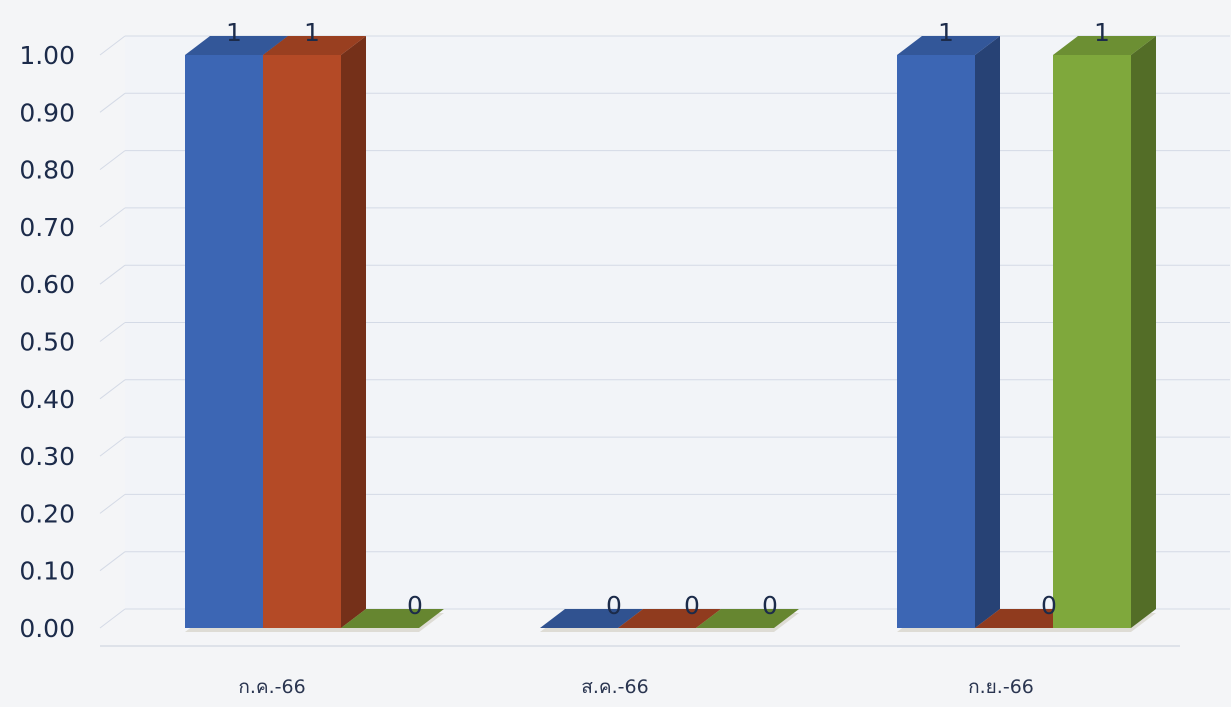  I want to click on y-tick-label: 0.50, so click(47, 342).